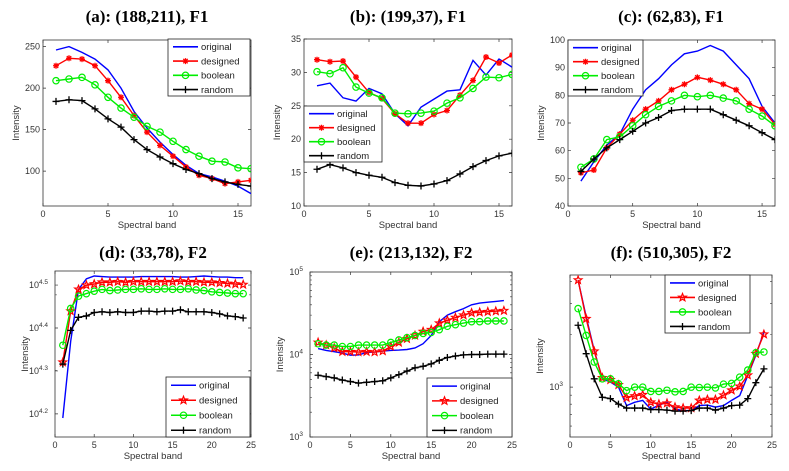  What do you see at coordinates (173, 445) in the screenshot?
I see `x-tick-label: 15` at bounding box center [173, 445].